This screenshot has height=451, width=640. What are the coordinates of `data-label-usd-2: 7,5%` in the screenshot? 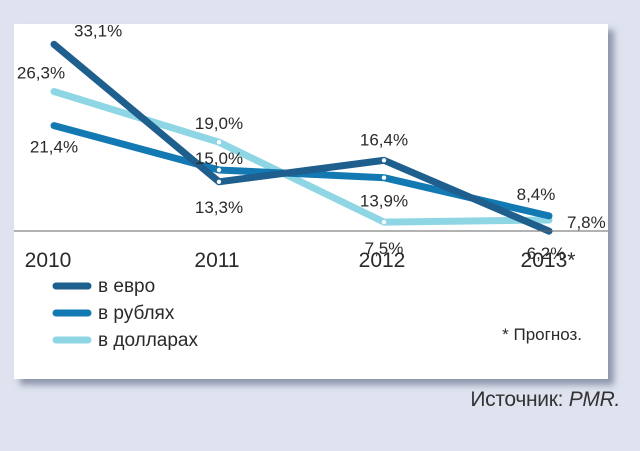 It's located at (384, 248).